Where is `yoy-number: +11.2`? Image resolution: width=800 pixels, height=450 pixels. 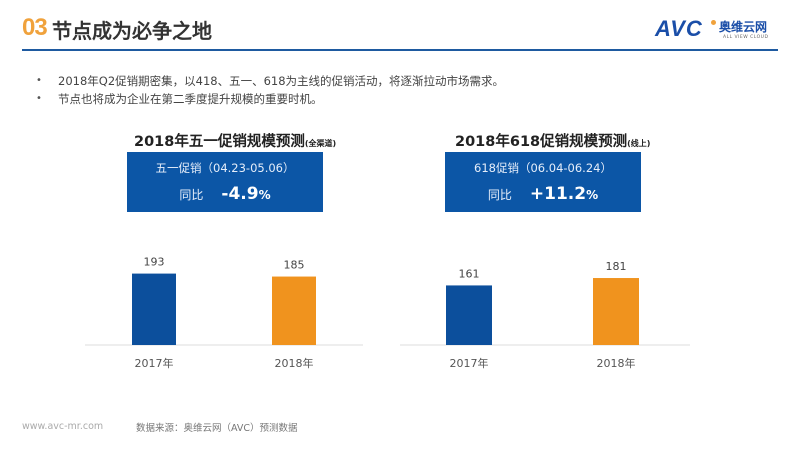 yoy-number: +11.2 is located at coordinates (558, 194).